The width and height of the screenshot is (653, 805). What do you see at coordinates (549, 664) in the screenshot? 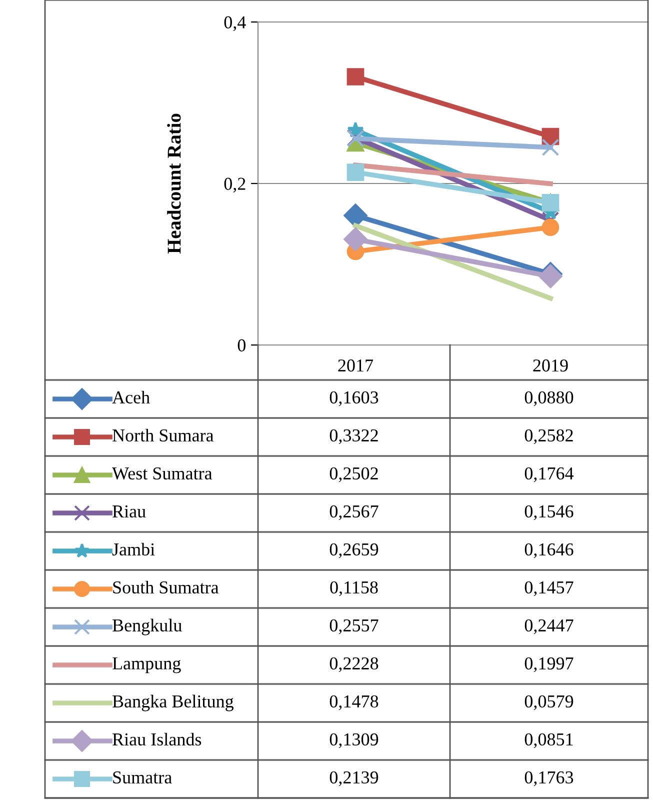
I see `data-label: 0,1997` at bounding box center [549, 664].